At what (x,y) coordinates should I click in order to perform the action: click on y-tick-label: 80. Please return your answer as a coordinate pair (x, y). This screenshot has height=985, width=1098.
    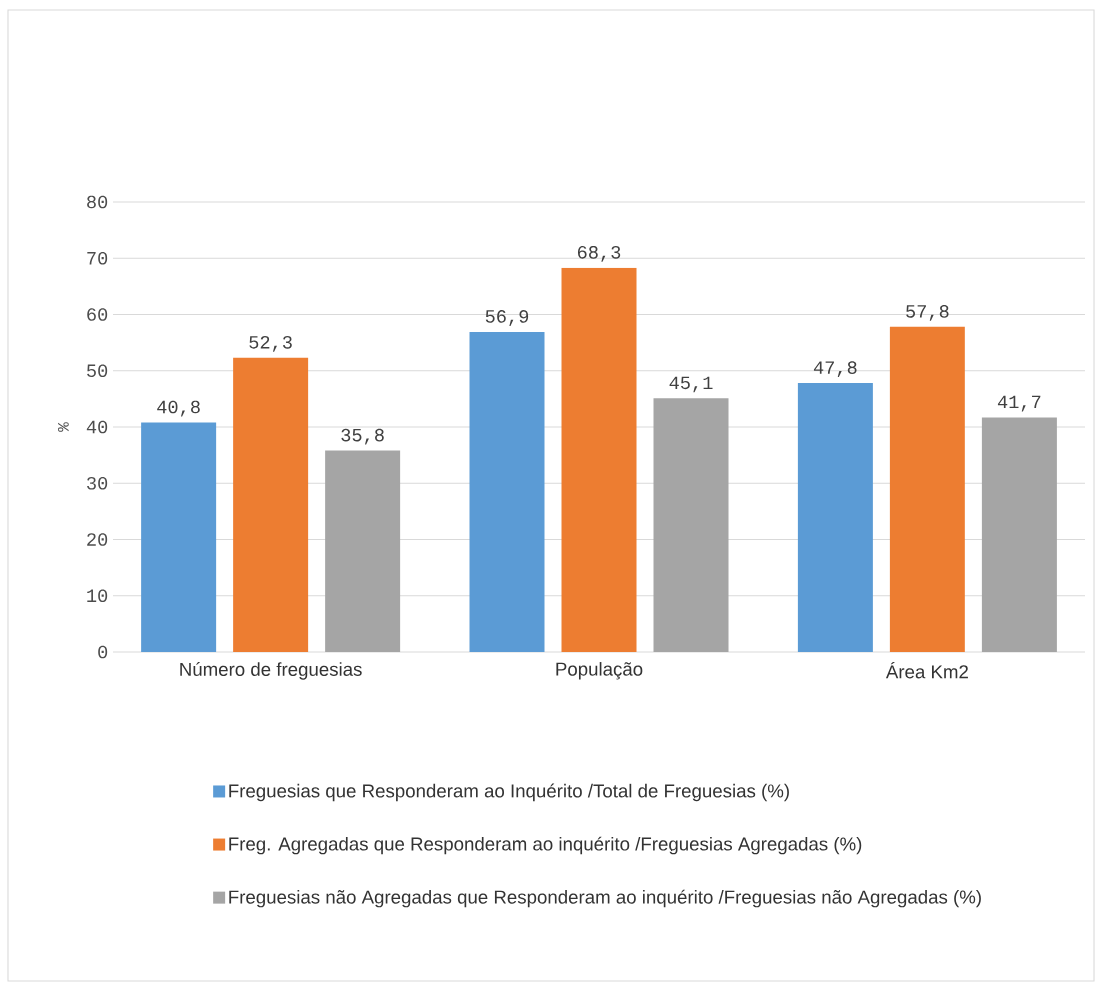
    Looking at the image, I should click on (97, 202).